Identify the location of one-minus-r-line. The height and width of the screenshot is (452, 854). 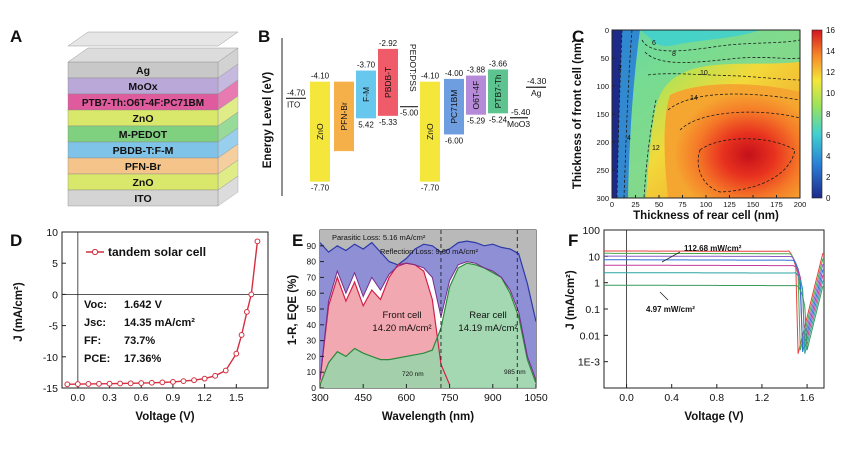
(428, 281).